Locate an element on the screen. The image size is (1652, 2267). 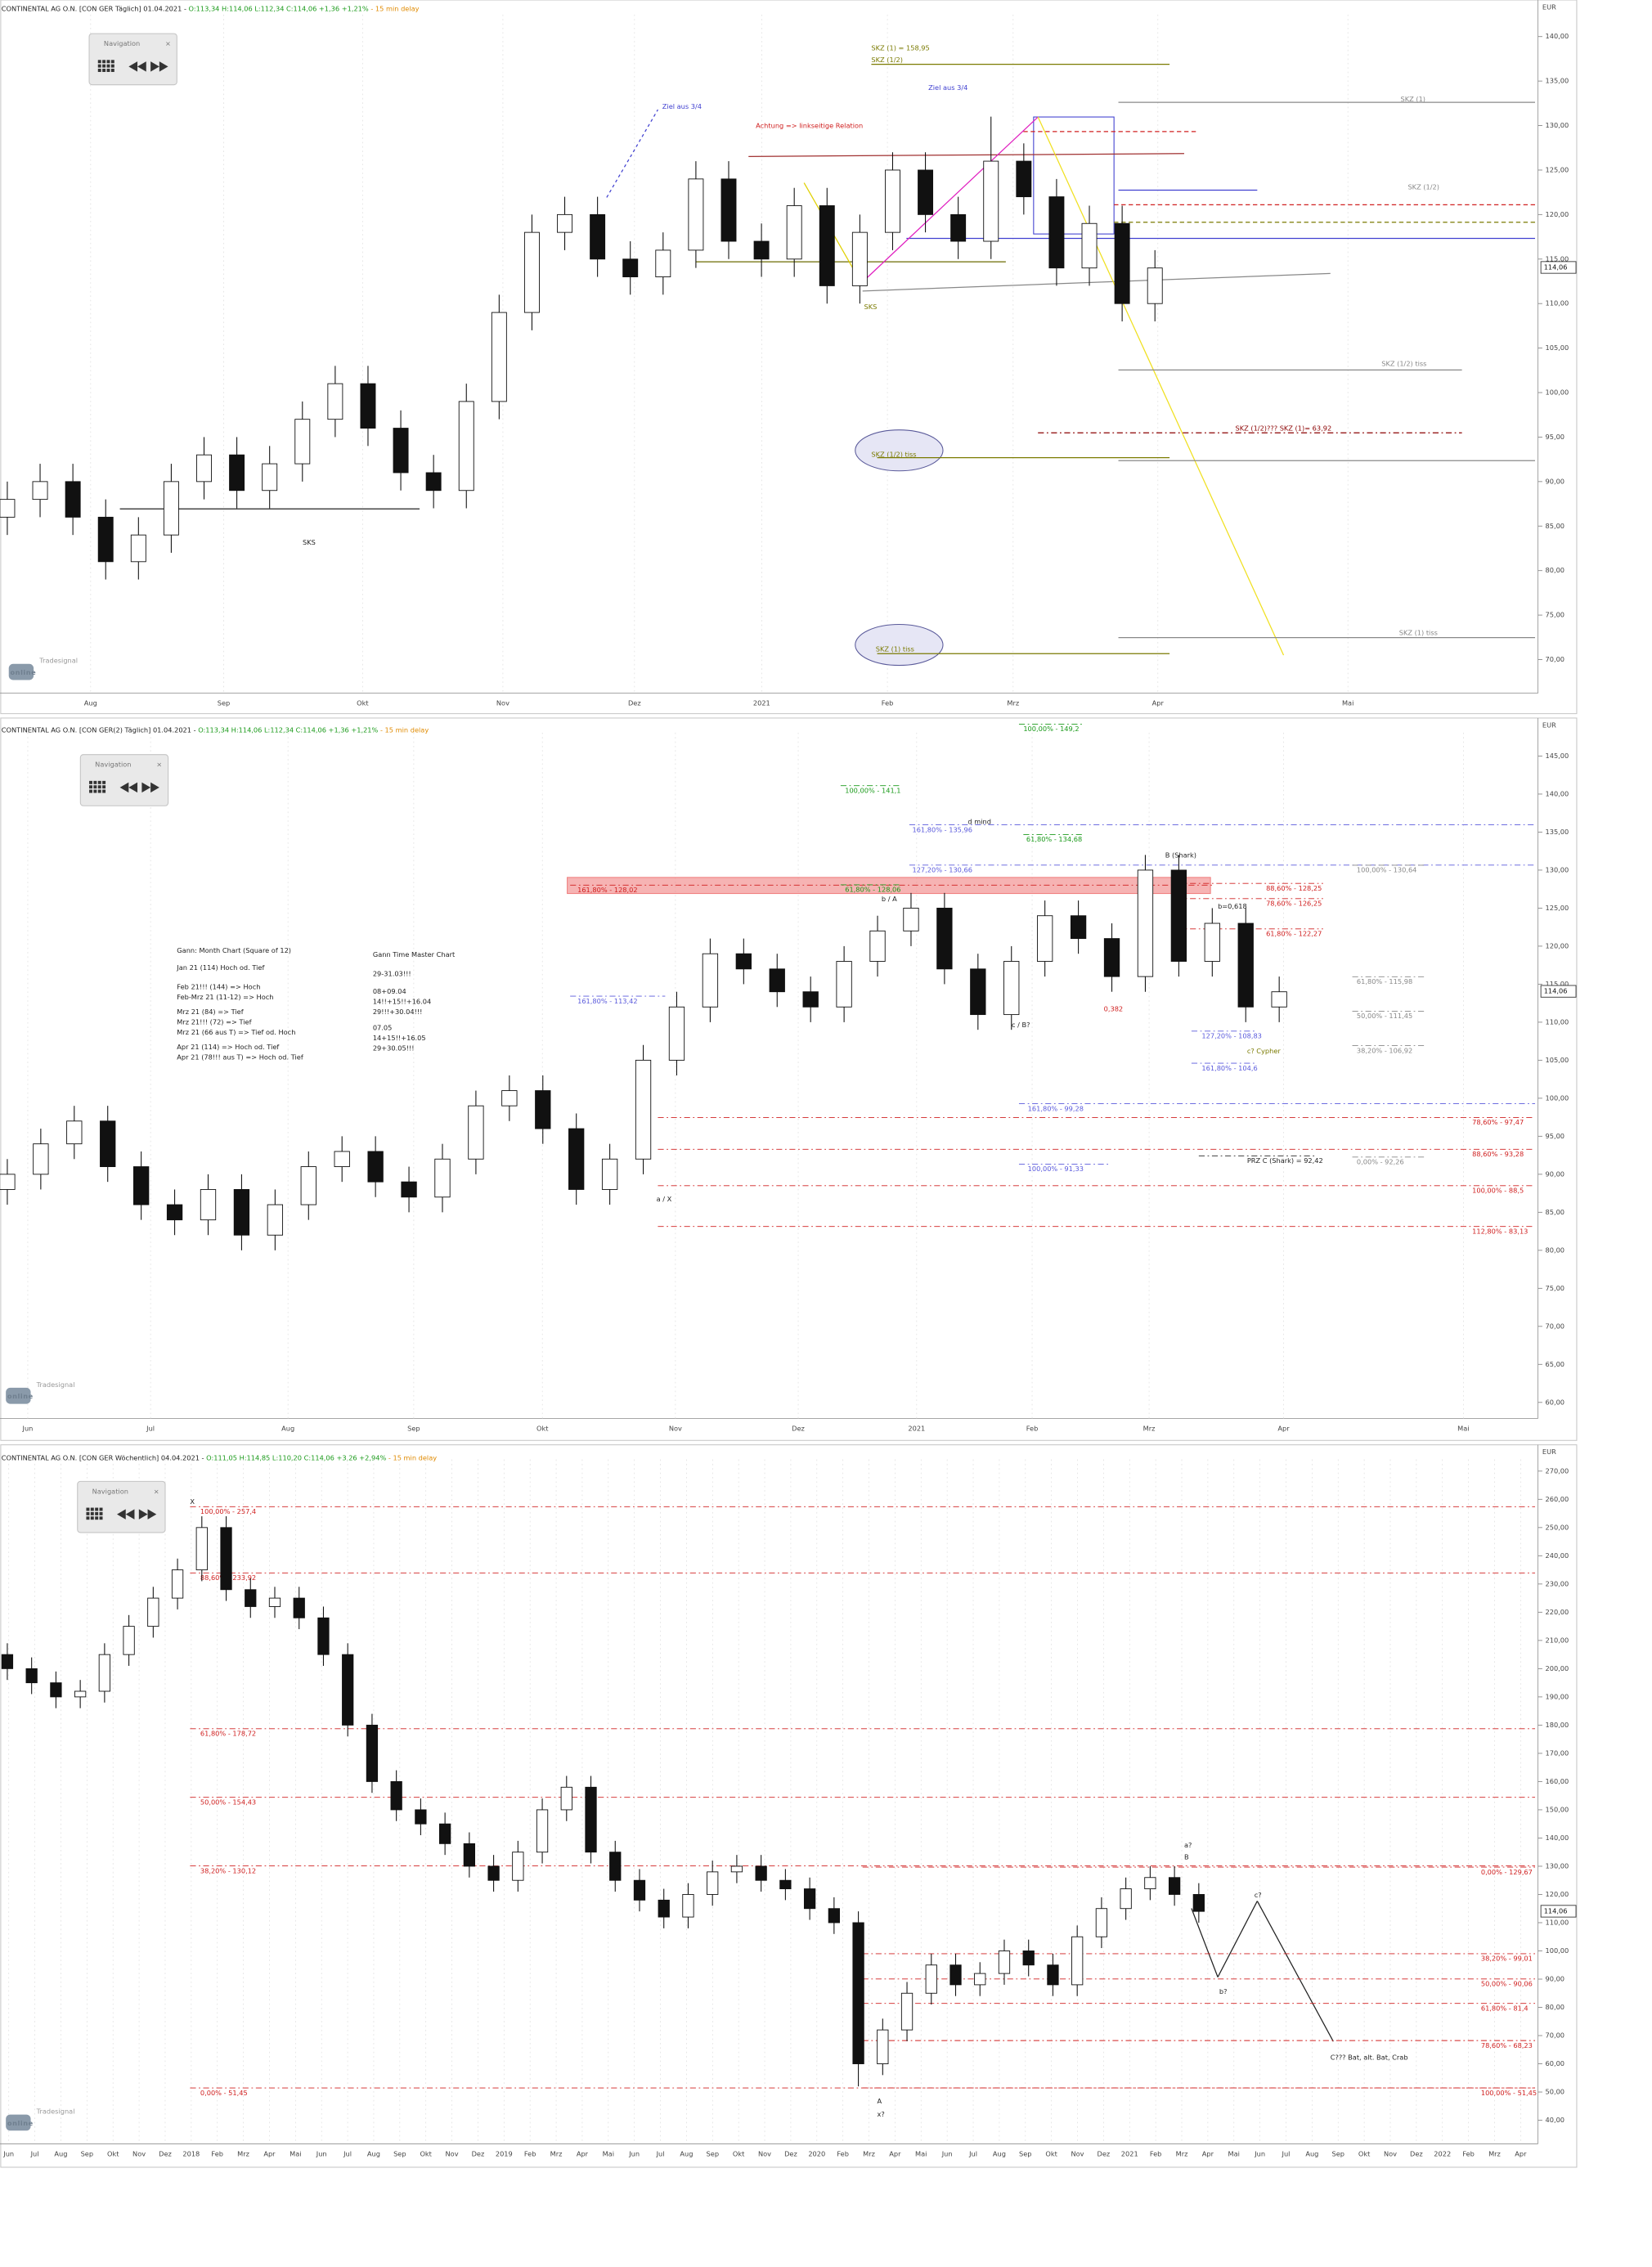
x-tick-label: Sep is located at coordinates (399, 2153).